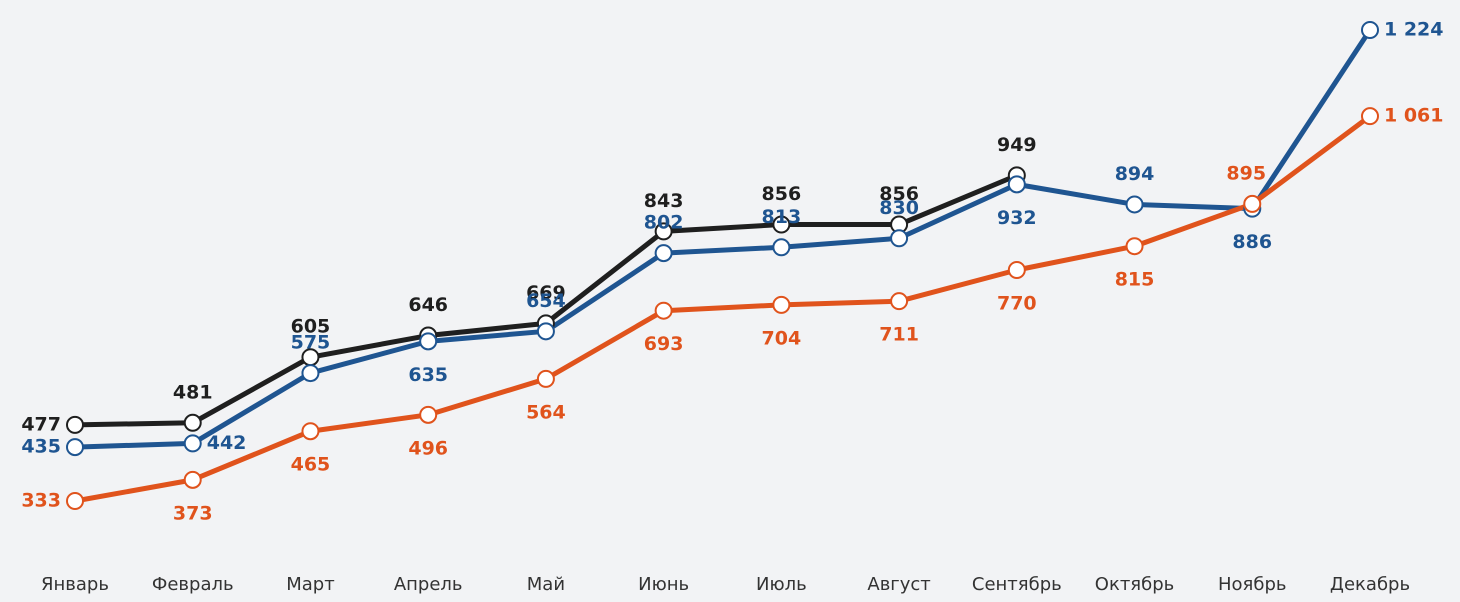 This screenshot has height=602, width=1460. I want to click on x-tick-label: Март, so click(310, 584).